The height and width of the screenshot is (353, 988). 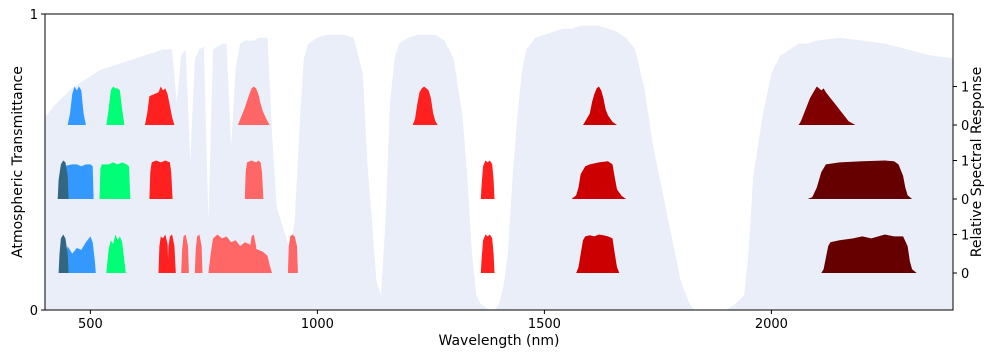 I want to click on right-y-axis-ticks: 0 1 0 1 0 1, so click(x=961, y=181).